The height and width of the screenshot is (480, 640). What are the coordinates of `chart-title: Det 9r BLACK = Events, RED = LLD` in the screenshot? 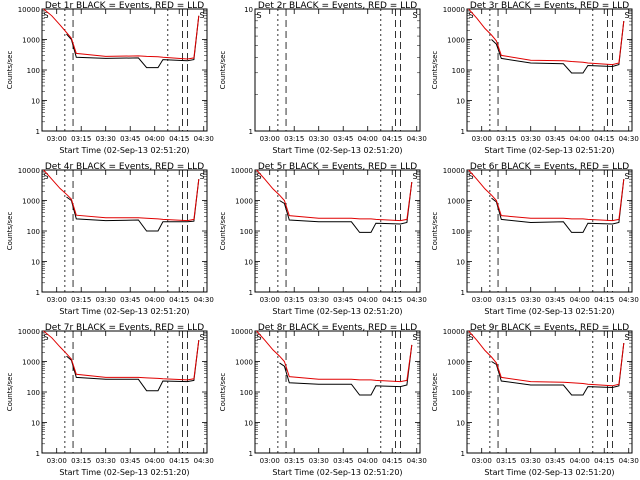 It's located at (549, 328).